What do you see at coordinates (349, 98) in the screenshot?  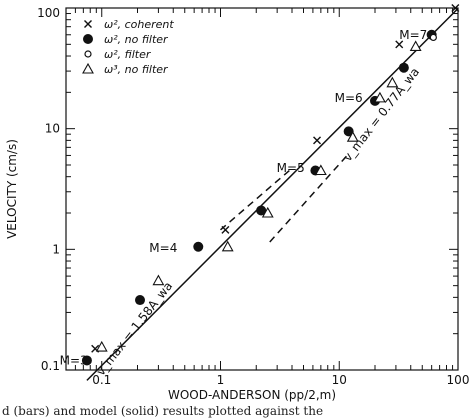 I see `magnitude-label: M=6` at bounding box center [349, 98].